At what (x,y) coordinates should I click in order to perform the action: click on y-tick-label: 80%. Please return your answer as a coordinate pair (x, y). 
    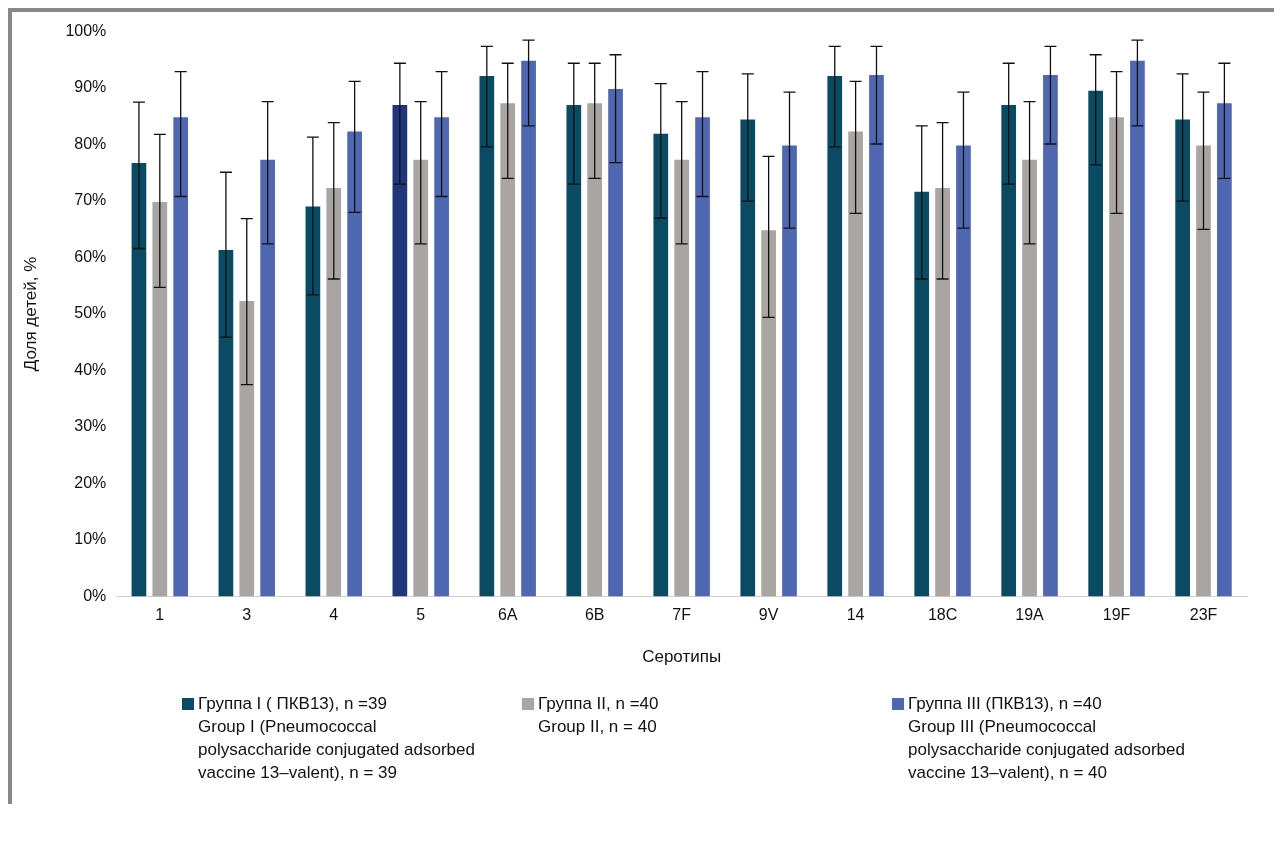
    Looking at the image, I should click on (90, 143).